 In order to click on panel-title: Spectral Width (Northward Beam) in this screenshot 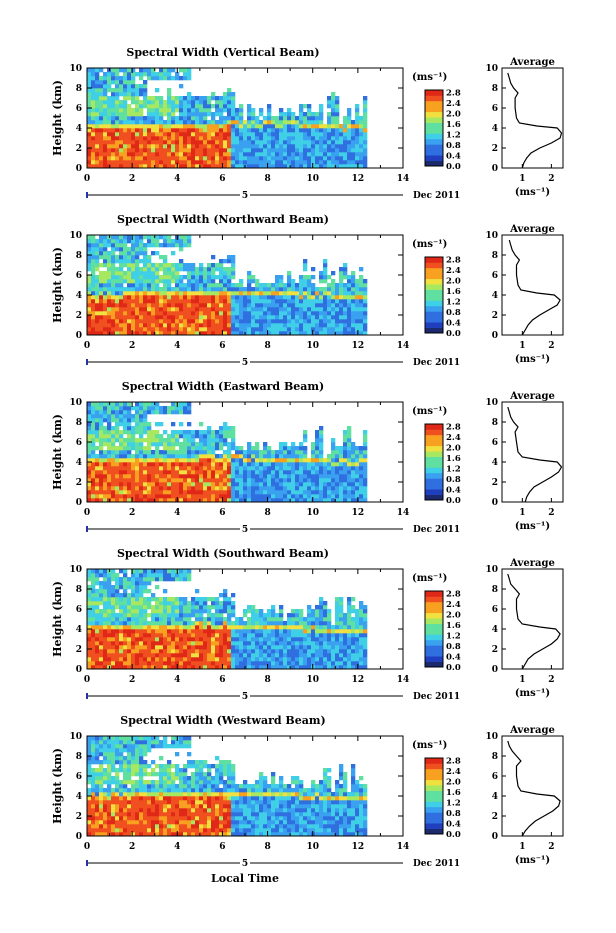, I will do `click(223, 219)`.